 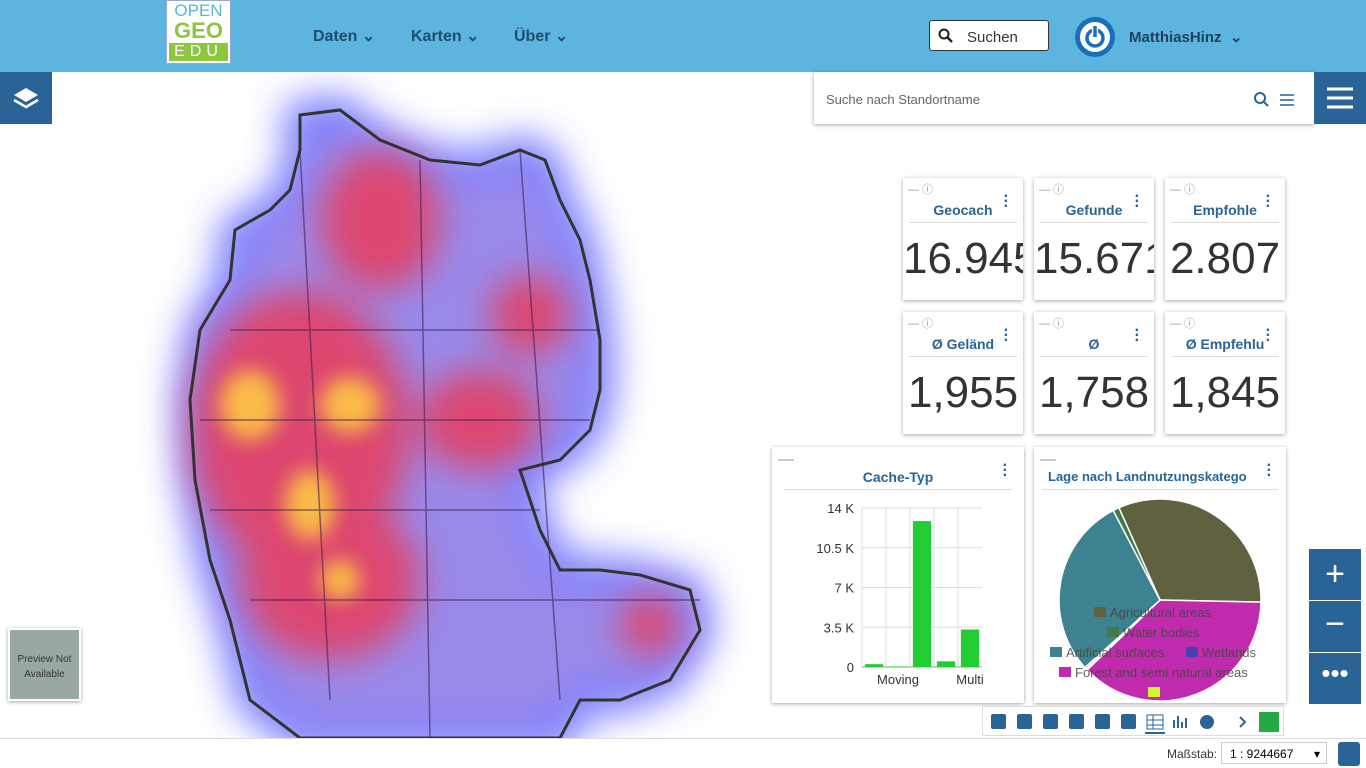 What do you see at coordinates (335, 36) in the screenshot?
I see `nav-label: Daten` at bounding box center [335, 36].